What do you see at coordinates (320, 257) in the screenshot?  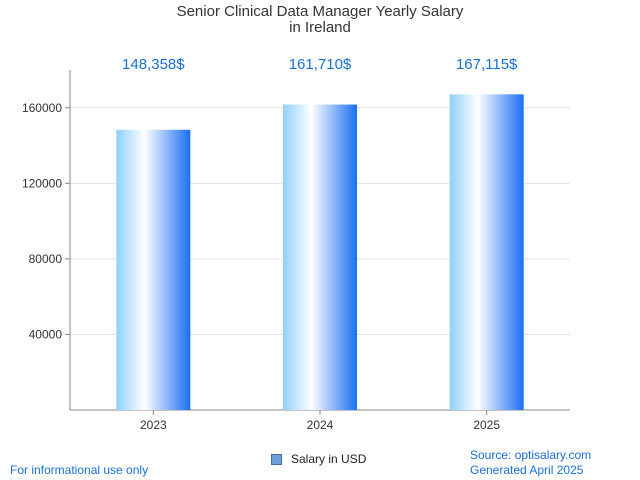 I see `bar-2024` at bounding box center [320, 257].